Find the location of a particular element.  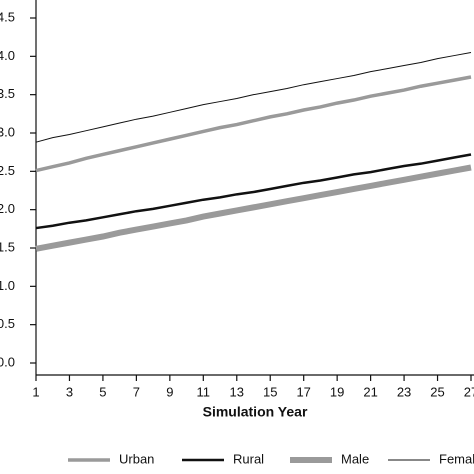

x-tick-label: 19 is located at coordinates (337, 391).